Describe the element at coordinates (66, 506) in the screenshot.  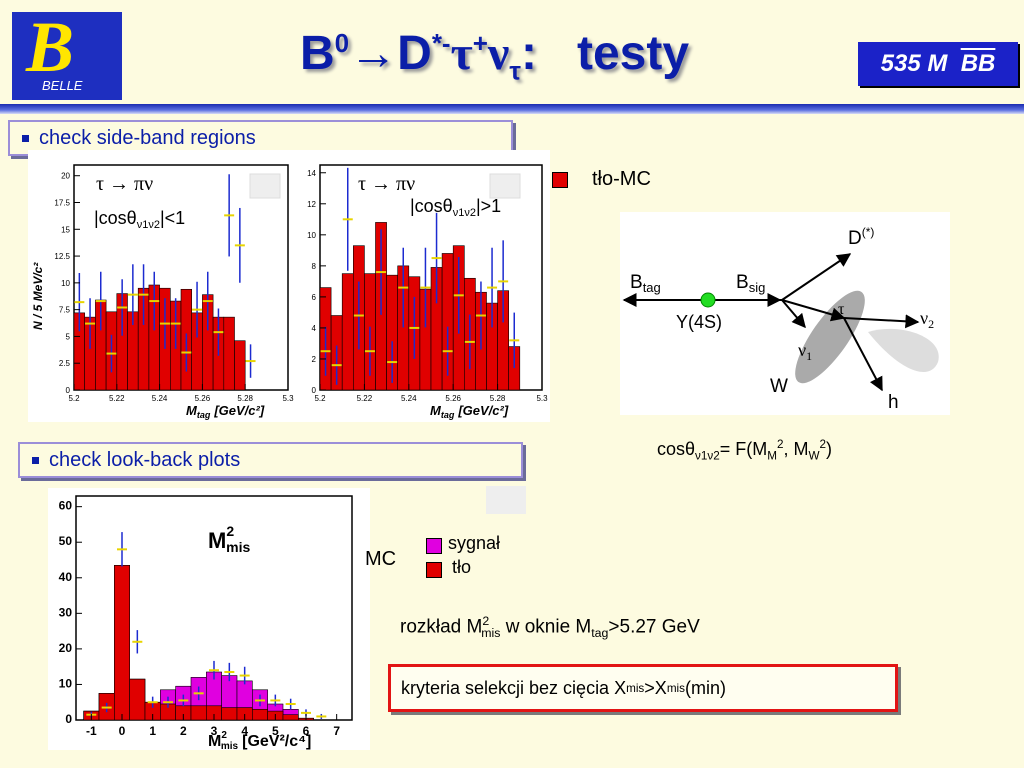
I see `y-tick-label: 60` at that location.